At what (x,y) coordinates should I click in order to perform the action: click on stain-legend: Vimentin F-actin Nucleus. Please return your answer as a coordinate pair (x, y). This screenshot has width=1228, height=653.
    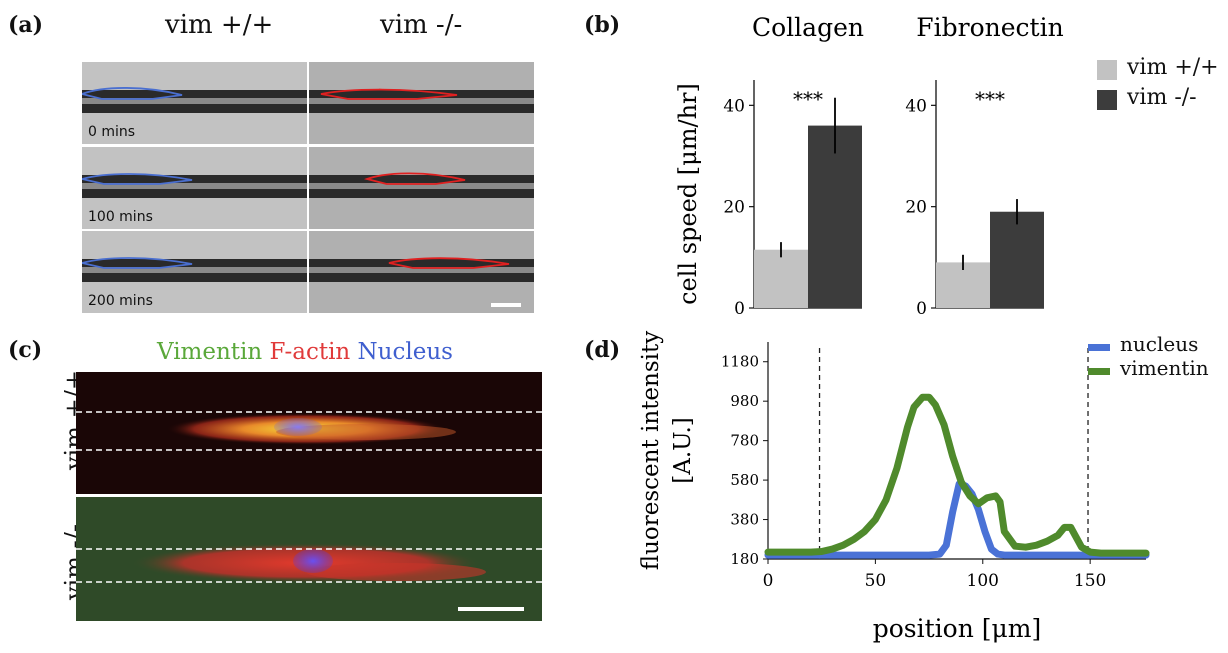
    Looking at the image, I should click on (305, 352).